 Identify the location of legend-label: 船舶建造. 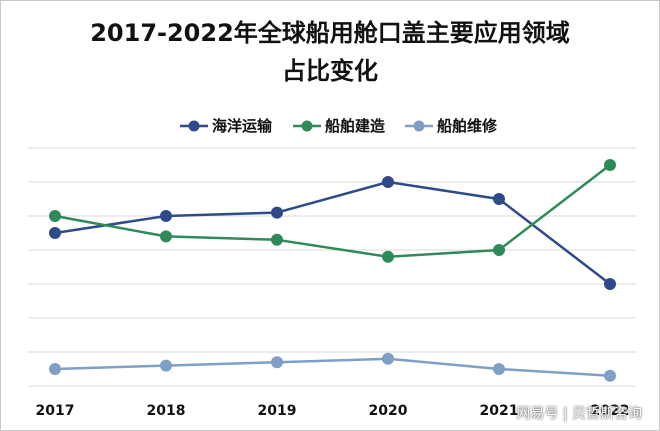
(355, 126).